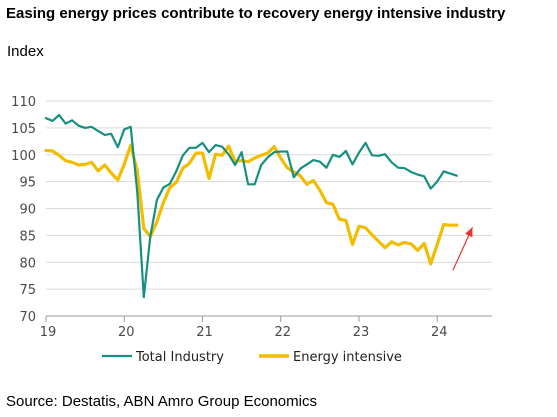 The image size is (557, 417). Describe the element at coordinates (25, 51) in the screenshot. I see `y-unit-label: Index` at that location.